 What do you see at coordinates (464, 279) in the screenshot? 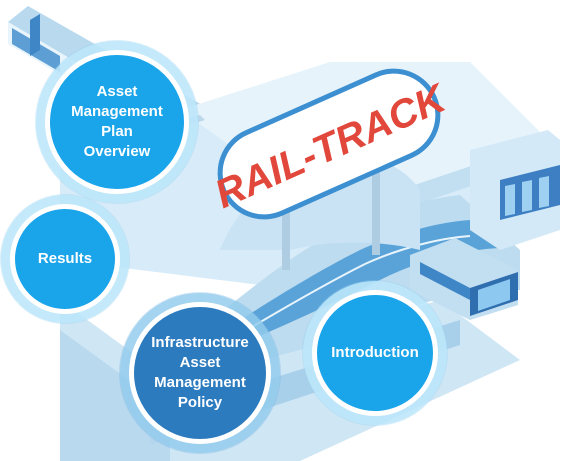
I see `train-right` at bounding box center [464, 279].